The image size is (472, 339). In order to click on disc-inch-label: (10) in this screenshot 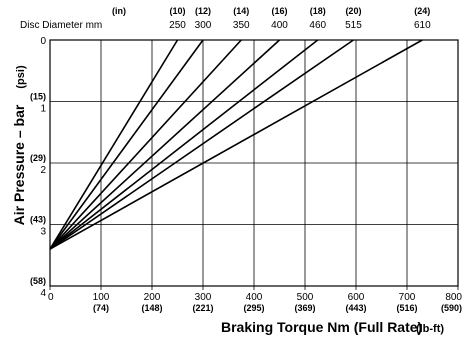, I will do `click(177, 11)`.